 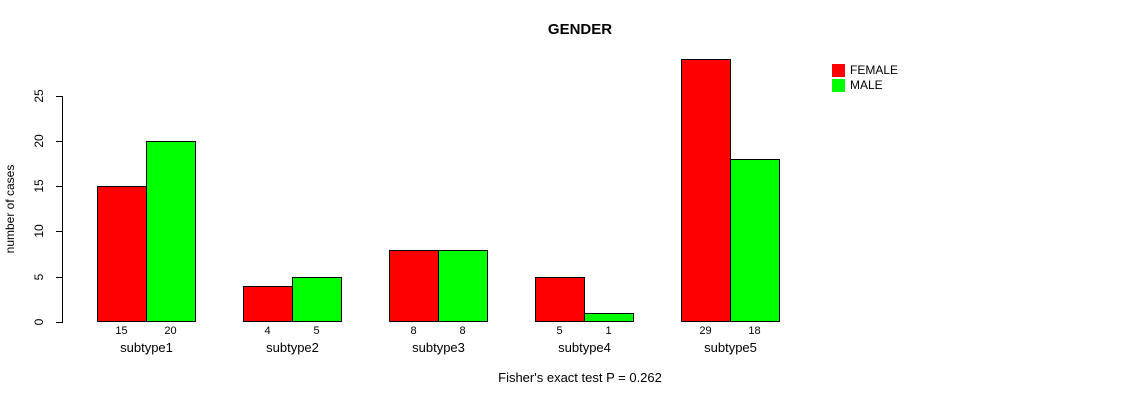 I want to click on x-category-label: subtype5, so click(x=730, y=347).